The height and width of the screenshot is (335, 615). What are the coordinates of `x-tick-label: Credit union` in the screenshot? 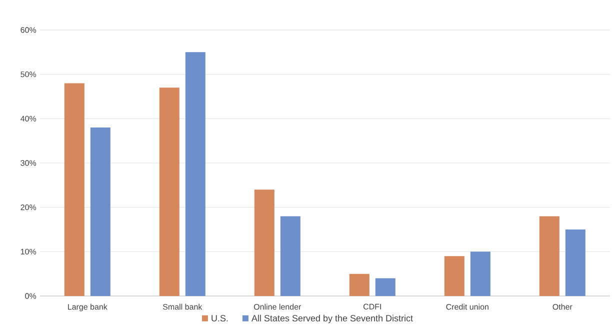 It's located at (467, 307).